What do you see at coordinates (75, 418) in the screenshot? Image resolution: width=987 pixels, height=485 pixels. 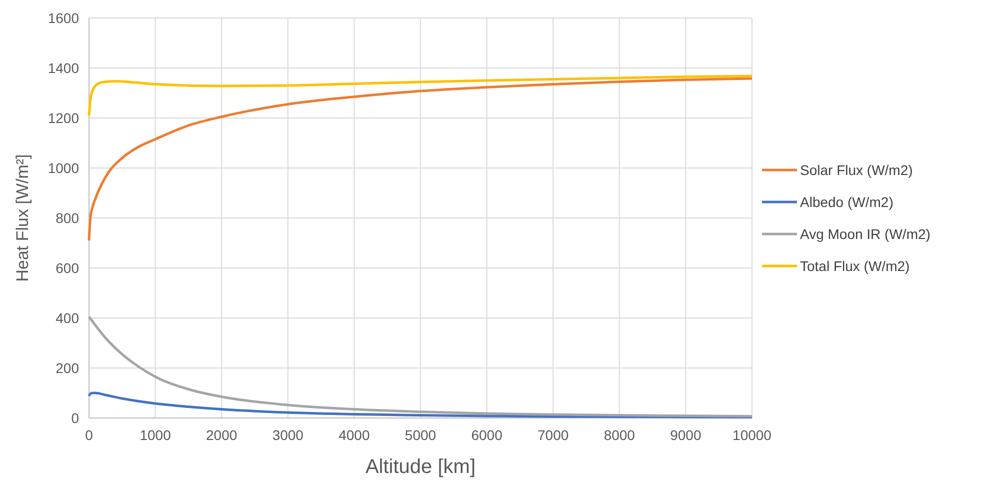 I see `y-tick-label: 0` at bounding box center [75, 418].